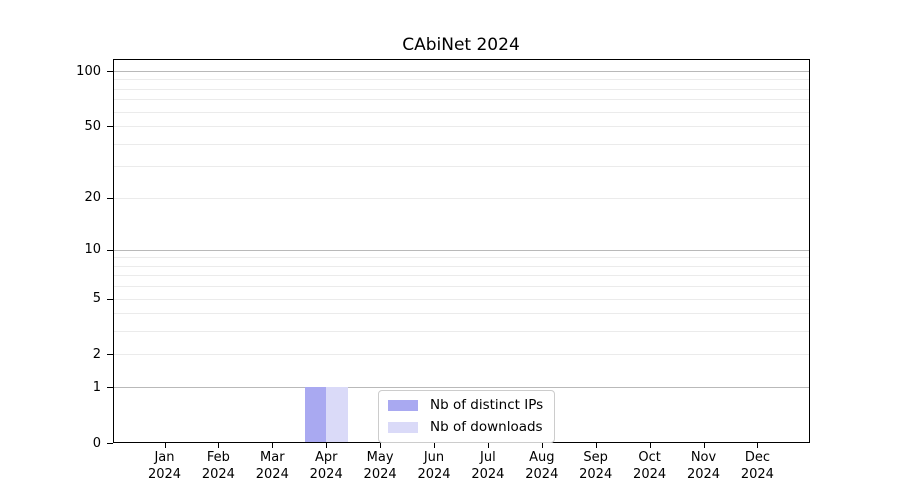 The width and height of the screenshot is (900, 500). I want to click on x-tick-label: Feb 2024, so click(218, 466).